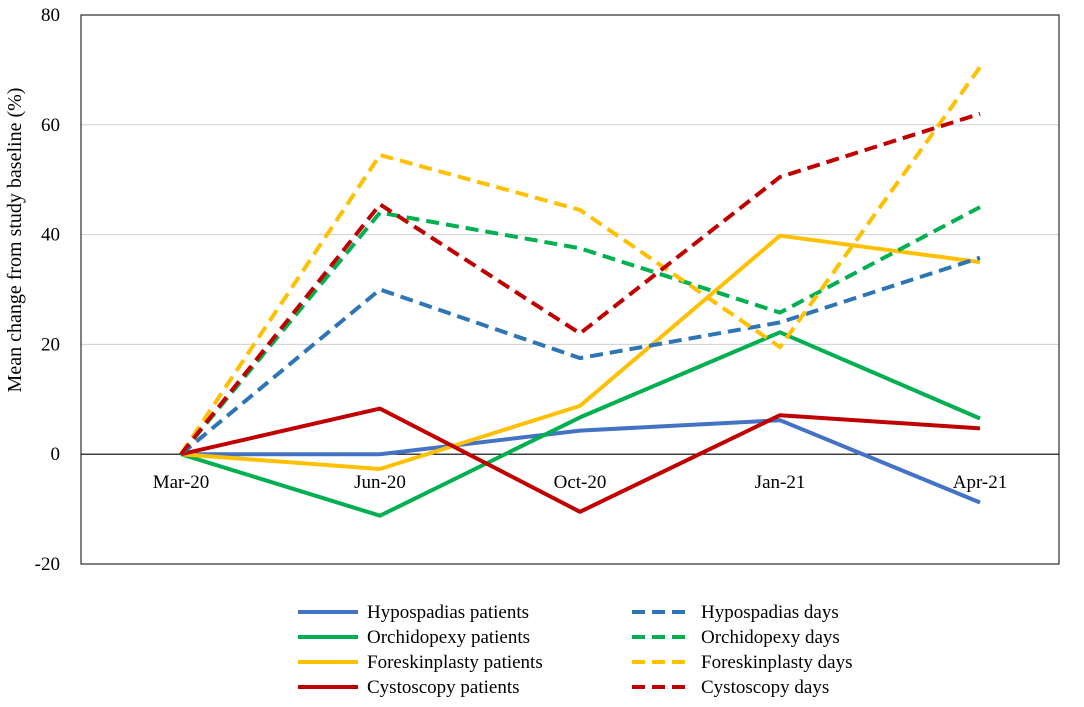 The image size is (1084, 707). I want to click on x-tick-label: Jun-20, so click(380, 482).